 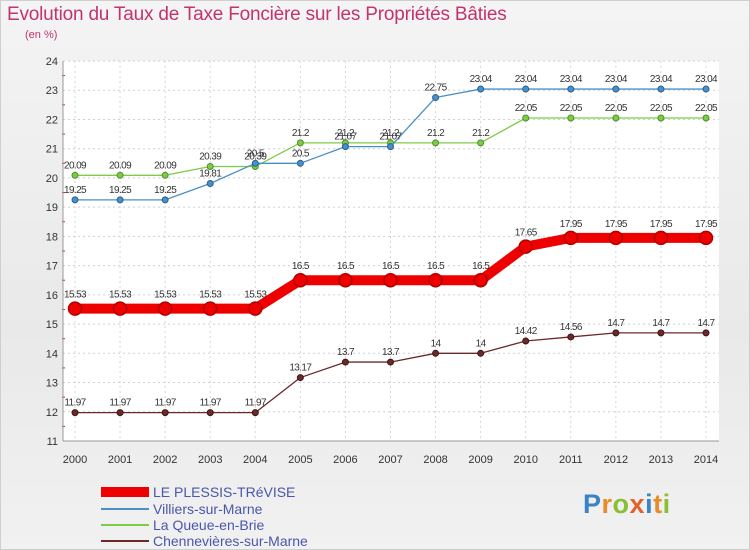 I want to click on y-tick-label: 11, so click(x=52, y=442).